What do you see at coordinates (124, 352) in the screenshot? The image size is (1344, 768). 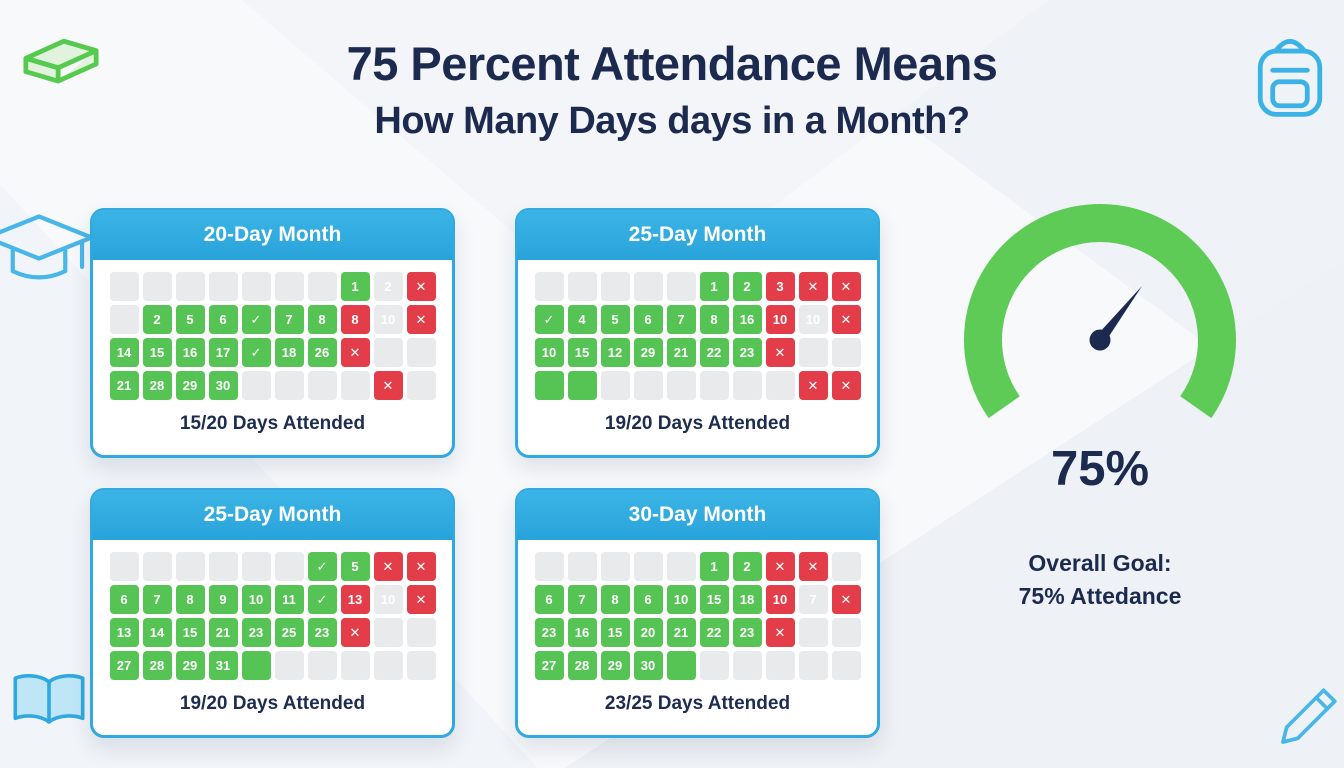 I see `day-cell-attended: 14` at bounding box center [124, 352].